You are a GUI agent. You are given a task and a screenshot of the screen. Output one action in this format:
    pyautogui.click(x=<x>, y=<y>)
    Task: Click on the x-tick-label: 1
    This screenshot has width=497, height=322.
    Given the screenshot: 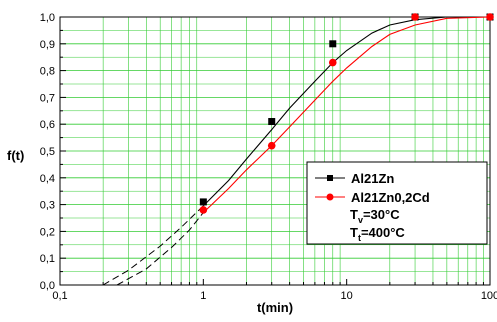 What is the action you would take?
    pyautogui.click(x=203, y=296)
    